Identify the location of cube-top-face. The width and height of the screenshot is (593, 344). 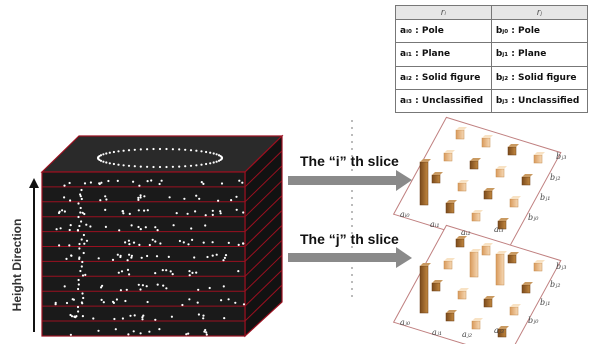
(162, 154).